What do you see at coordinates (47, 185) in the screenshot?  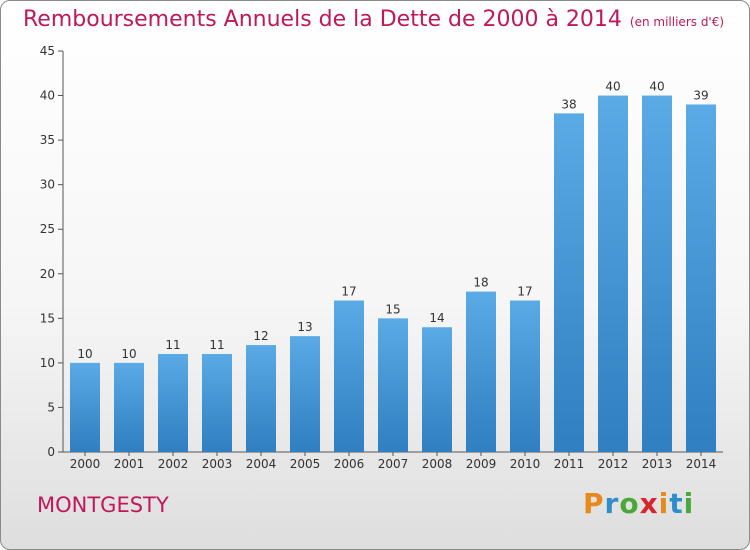 I see `y-tick-label: 30` at bounding box center [47, 185].